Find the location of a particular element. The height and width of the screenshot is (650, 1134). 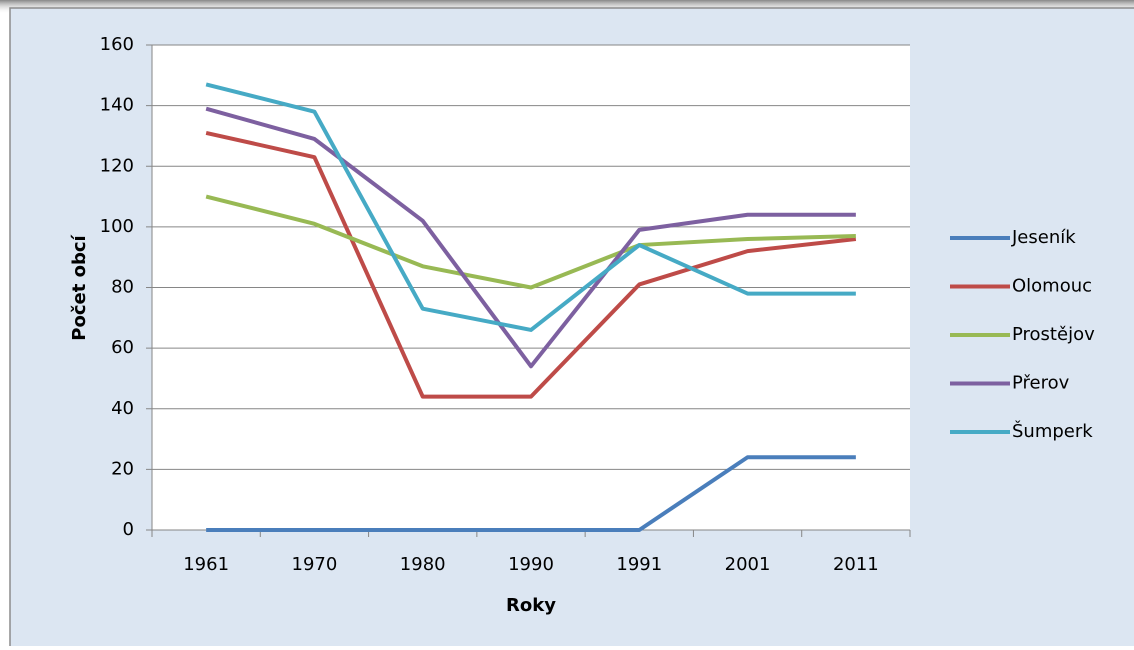

legend-label: Přerov is located at coordinates (1041, 383).